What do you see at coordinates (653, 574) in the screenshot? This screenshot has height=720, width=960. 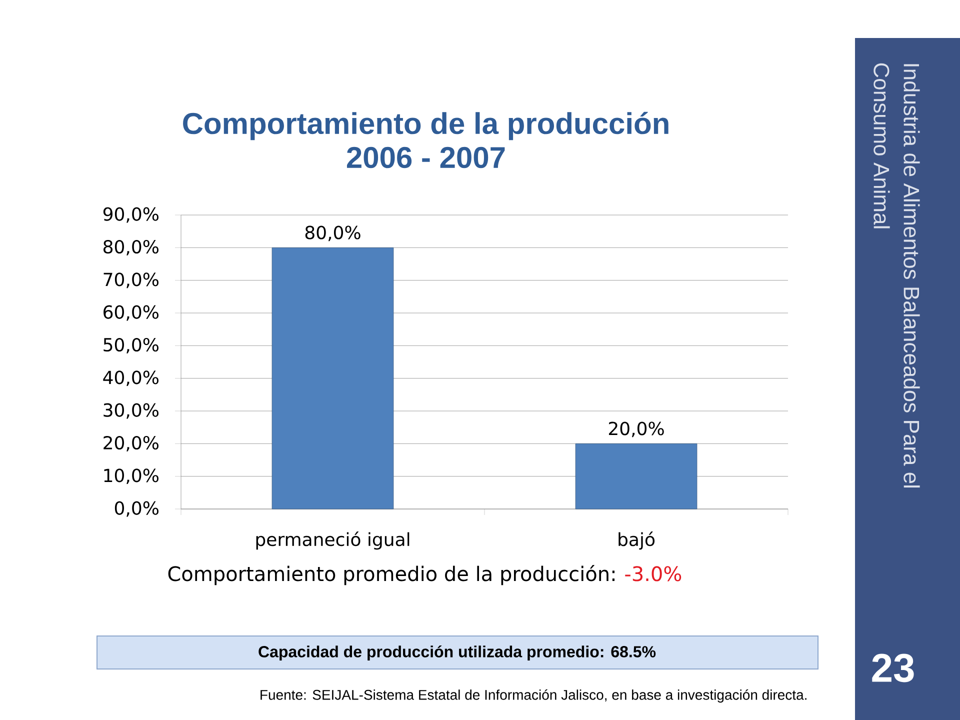 I see `text: -3.0%` at bounding box center [653, 574].